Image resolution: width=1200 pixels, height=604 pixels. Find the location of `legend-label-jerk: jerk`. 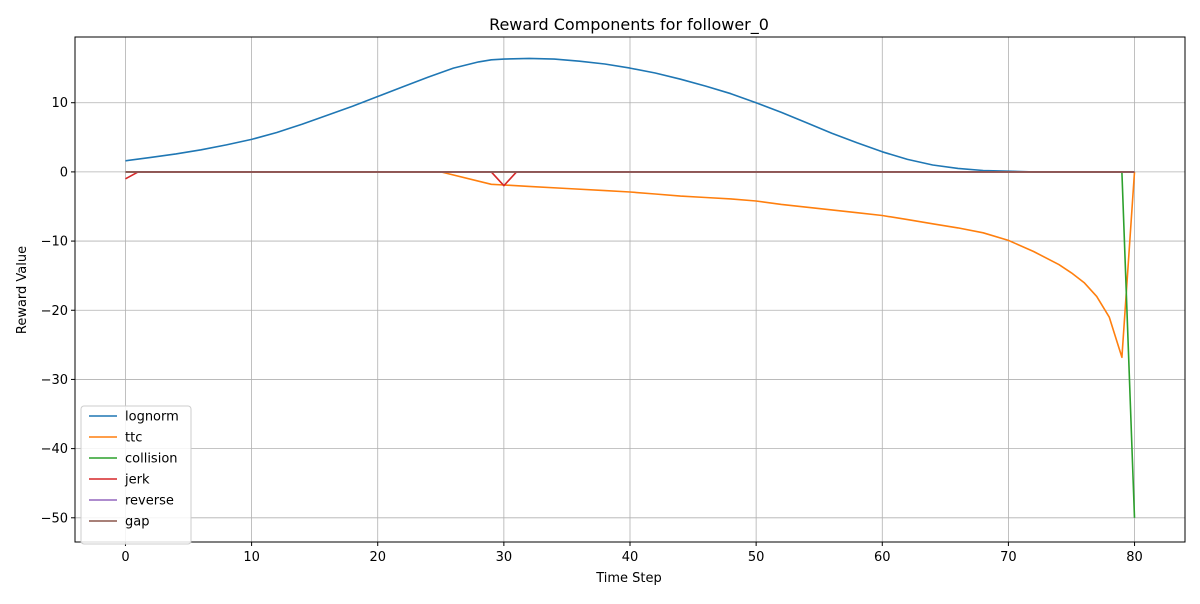

legend-label-jerk: jerk is located at coordinates (137, 480).